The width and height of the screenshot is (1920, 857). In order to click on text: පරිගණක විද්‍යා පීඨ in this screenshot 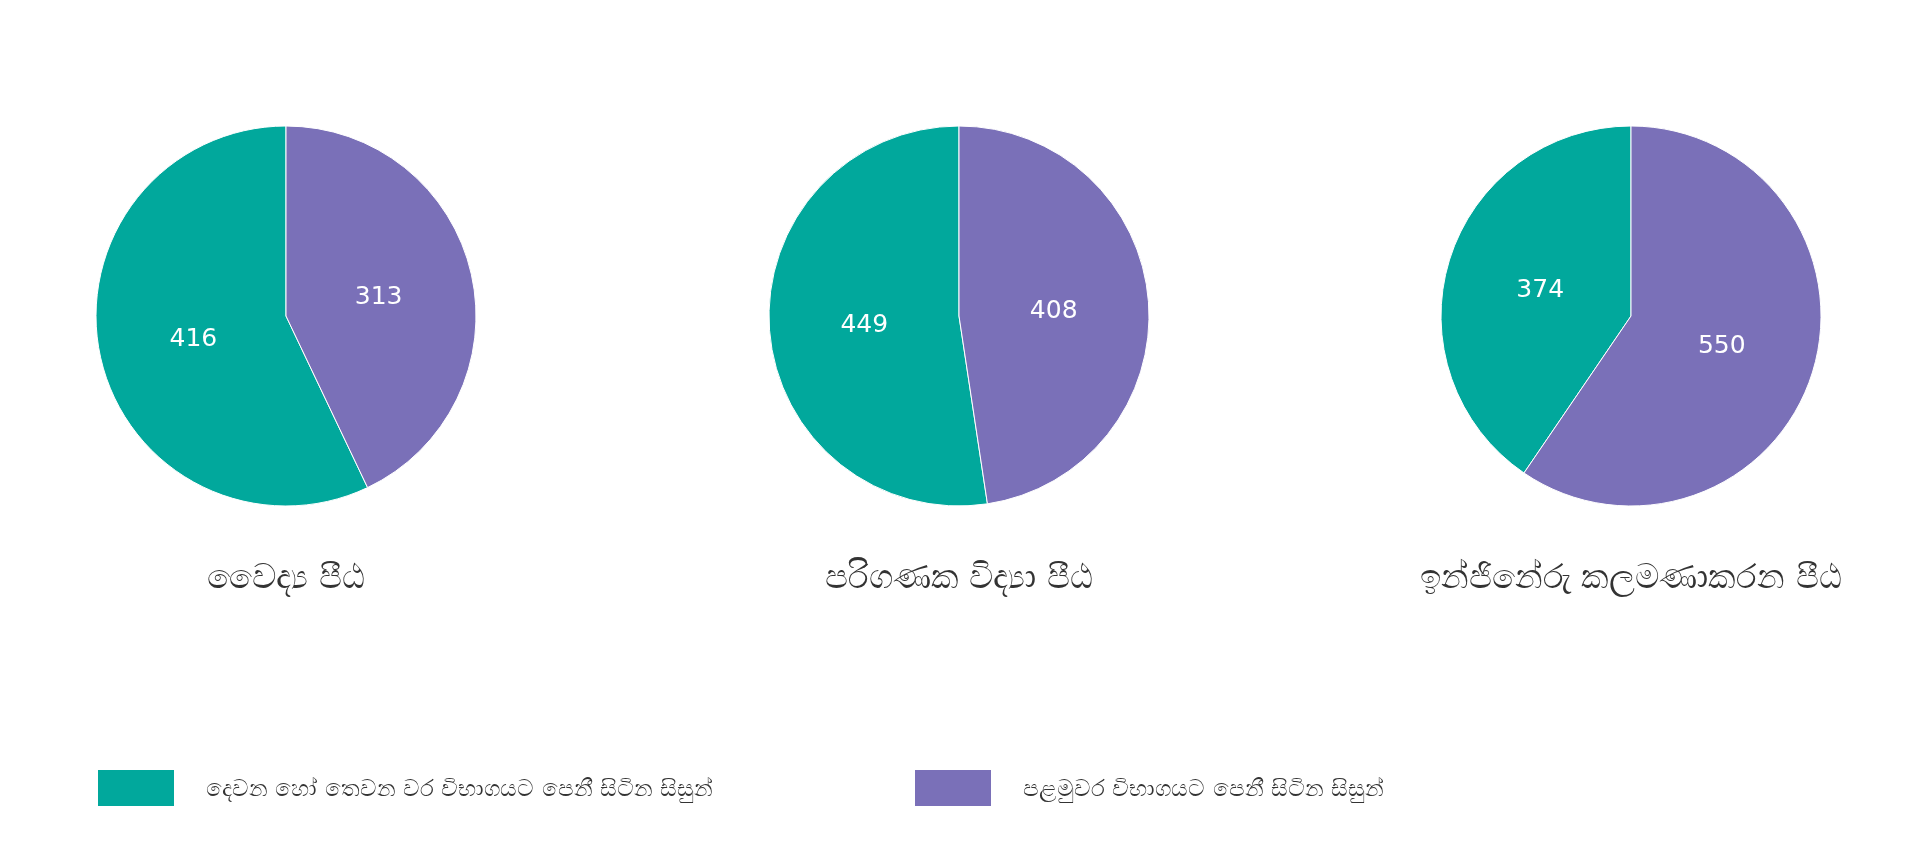, I will do `click(959, 576)`.